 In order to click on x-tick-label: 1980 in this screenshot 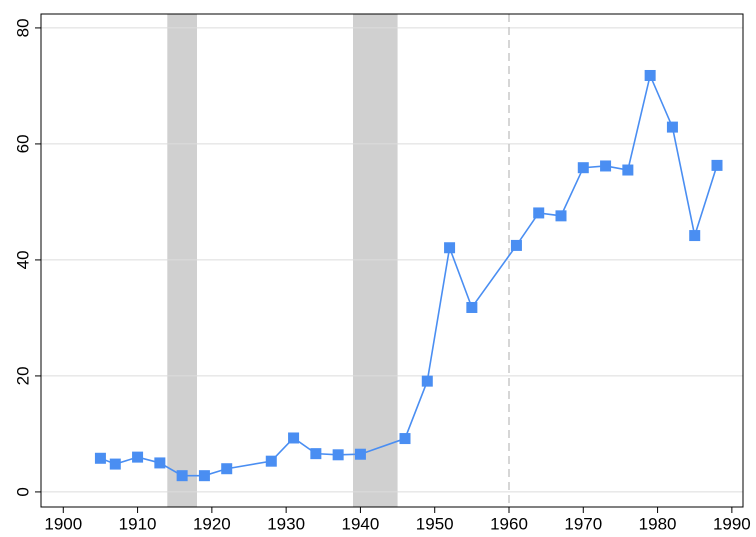, I will do `click(658, 523)`.